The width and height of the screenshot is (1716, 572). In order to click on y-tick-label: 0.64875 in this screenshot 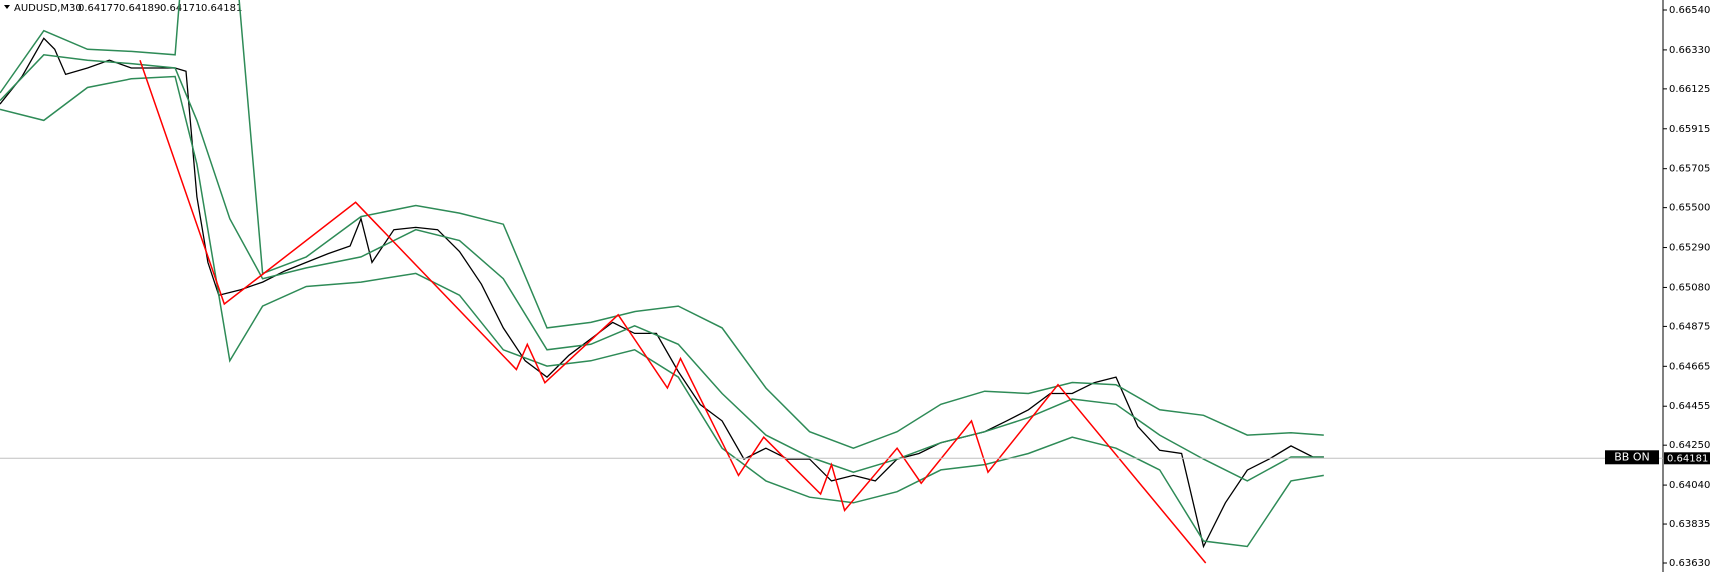, I will do `click(1689, 326)`.